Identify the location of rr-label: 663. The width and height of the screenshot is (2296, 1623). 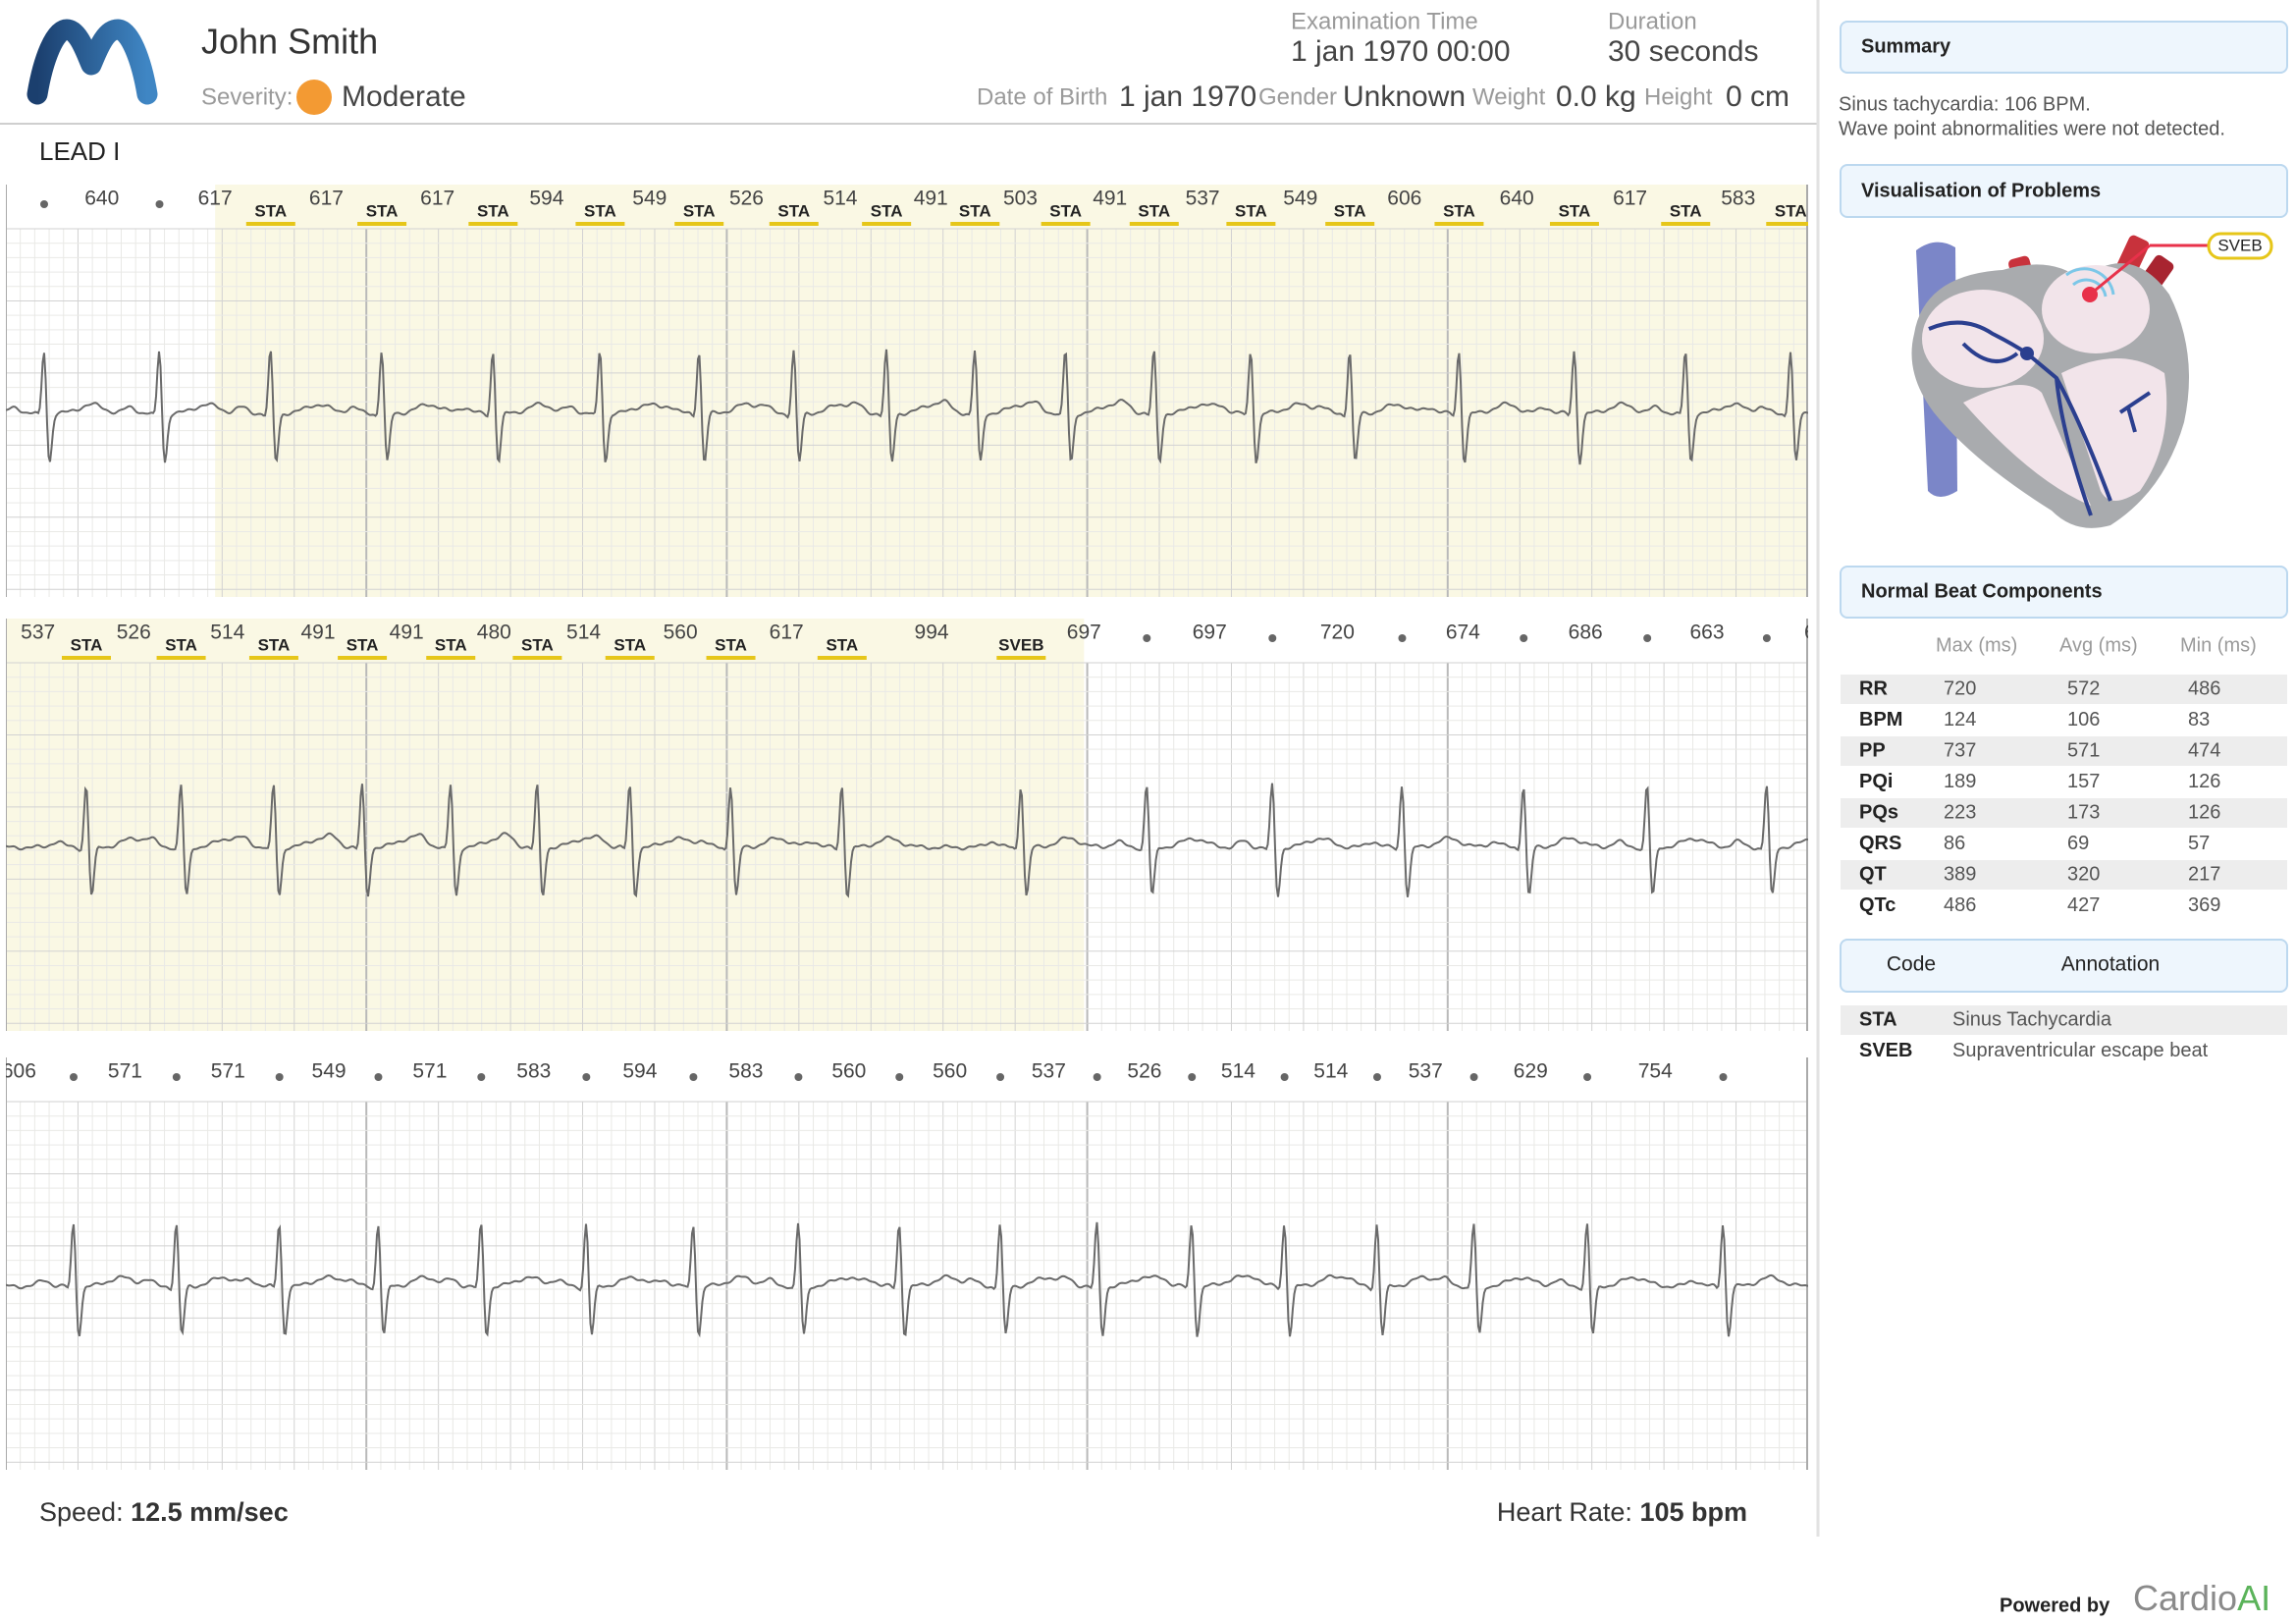
(1706, 633).